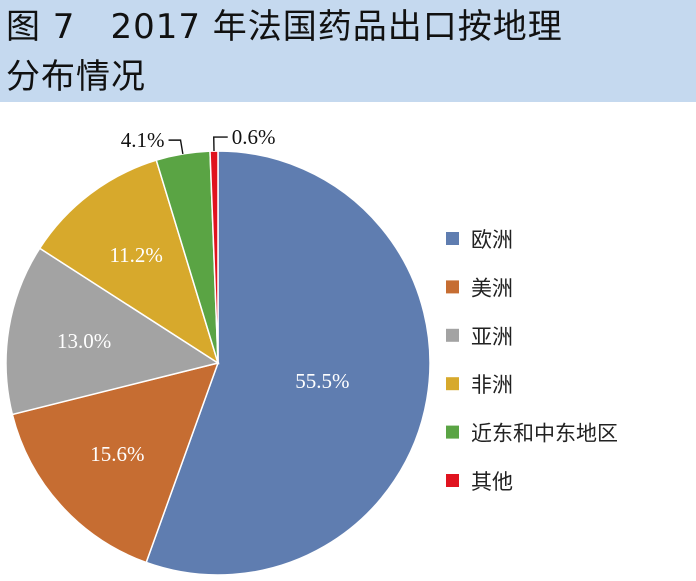  I want to click on slice-6-legend-swatch, so click(452, 480).